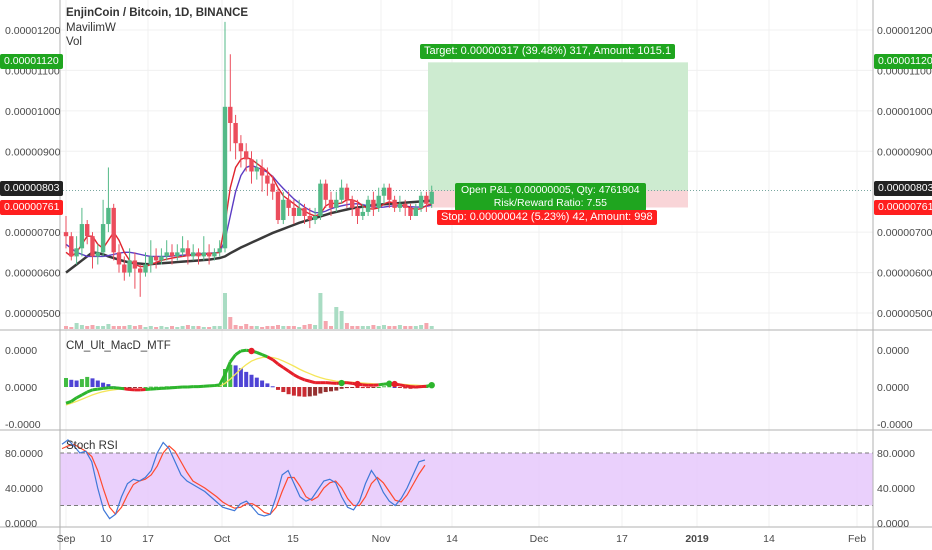  What do you see at coordinates (118, 346) in the screenshot?
I see `macd-pane-title: CM_Ult_MacD_MTF` at bounding box center [118, 346].